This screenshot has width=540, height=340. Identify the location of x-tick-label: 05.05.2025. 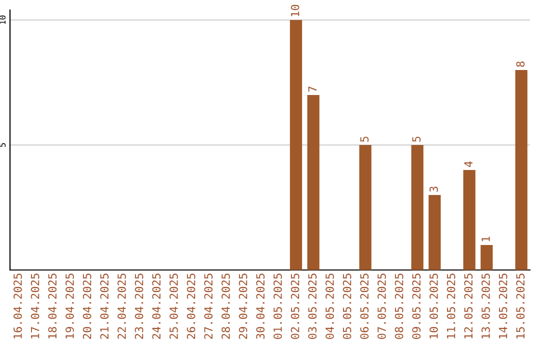
(347, 306).